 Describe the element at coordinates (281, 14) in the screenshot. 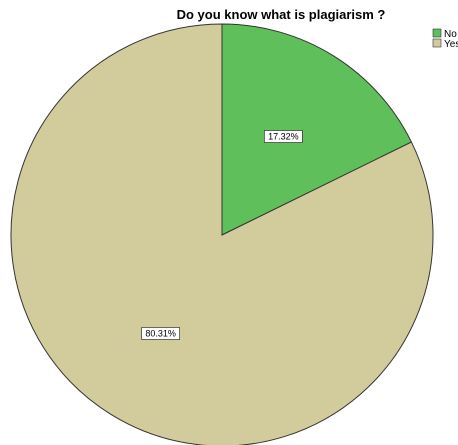

I see `chart-title: Do you know what is plagiarism ?` at that location.